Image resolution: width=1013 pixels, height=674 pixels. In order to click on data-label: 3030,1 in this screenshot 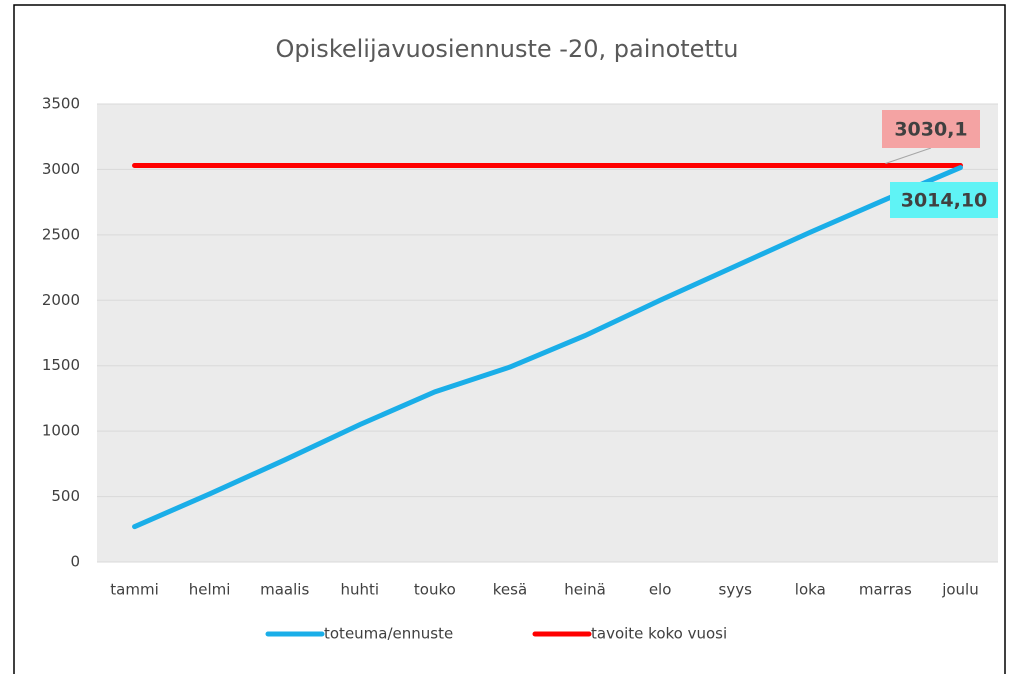, I will do `click(930, 130)`.